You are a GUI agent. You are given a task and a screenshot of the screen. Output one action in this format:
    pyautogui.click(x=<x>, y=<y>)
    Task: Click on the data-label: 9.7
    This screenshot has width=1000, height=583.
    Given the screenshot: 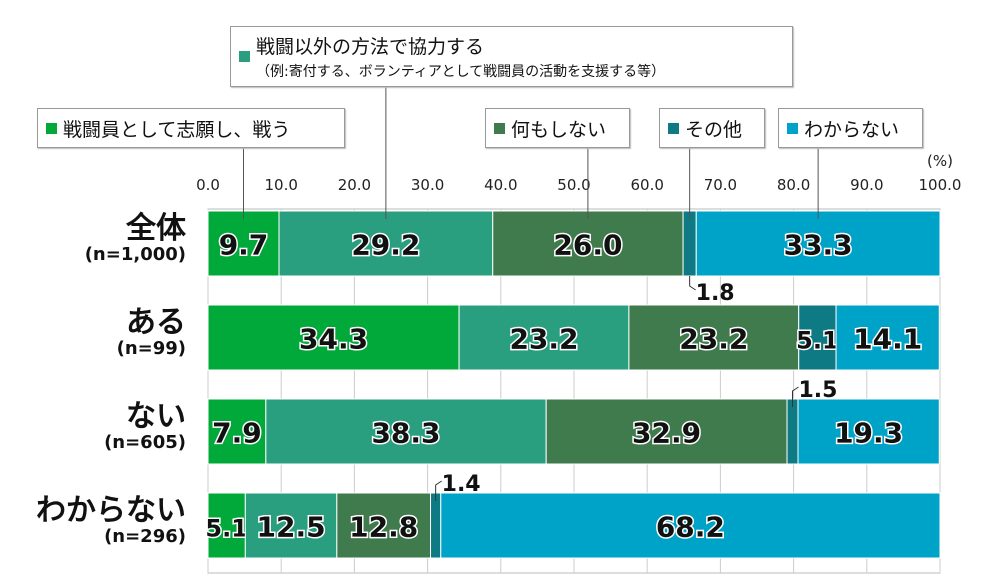 What is the action you would take?
    pyautogui.click(x=244, y=245)
    